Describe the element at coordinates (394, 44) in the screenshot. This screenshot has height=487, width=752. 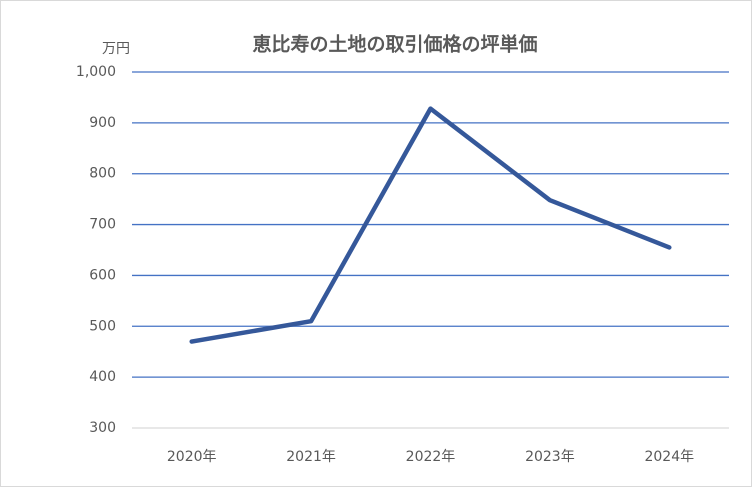
I see `chart-title: 恵比寿の土地の取引価格の坪単価` at that location.